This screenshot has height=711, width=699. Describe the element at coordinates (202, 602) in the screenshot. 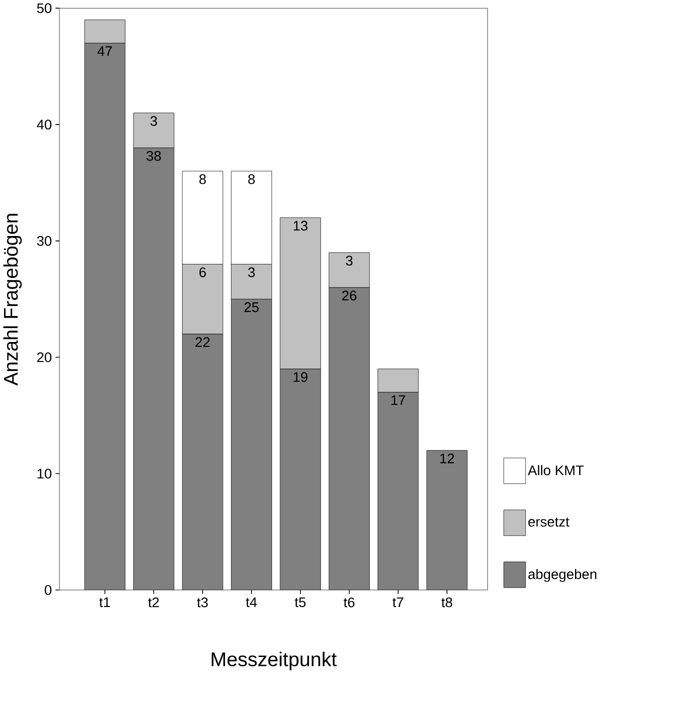

I see `x-tick-label: t3` at that location.